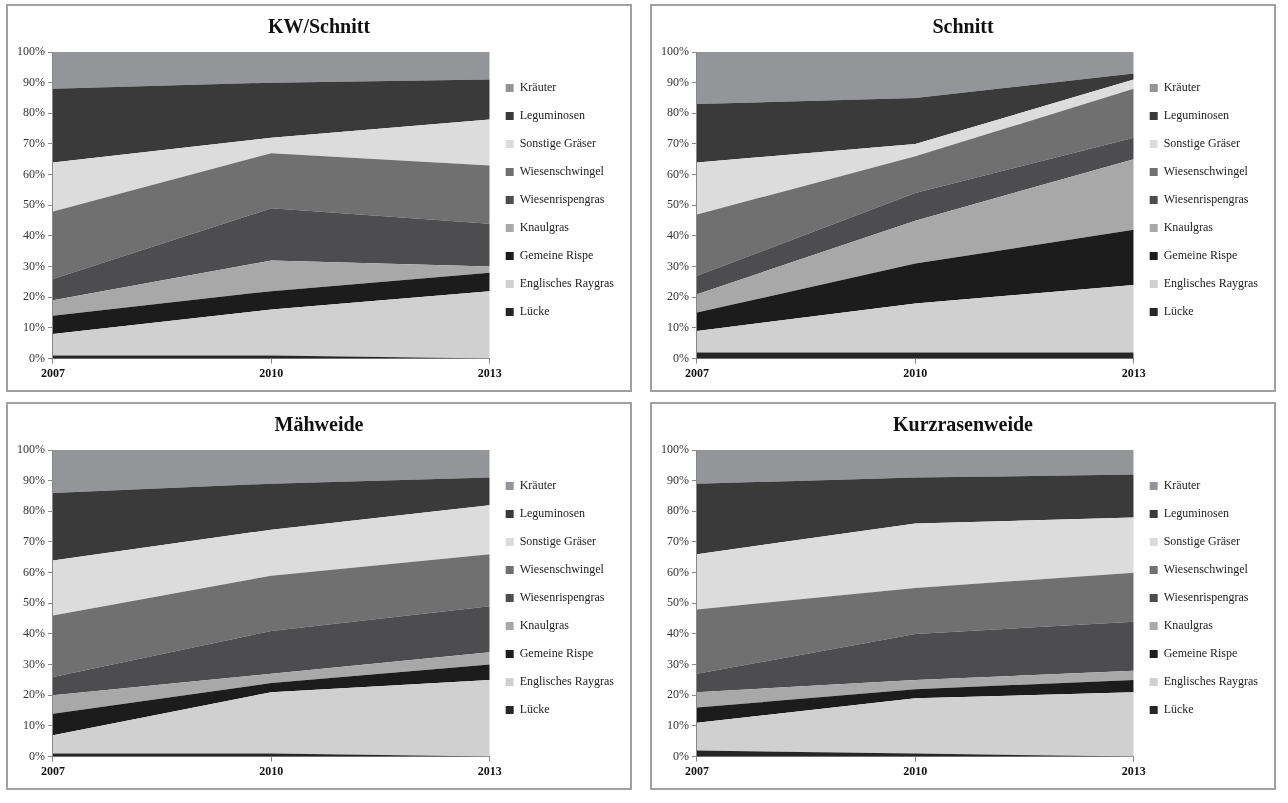  I want to click on chart-title: Kurzrasenweide, so click(963, 424).